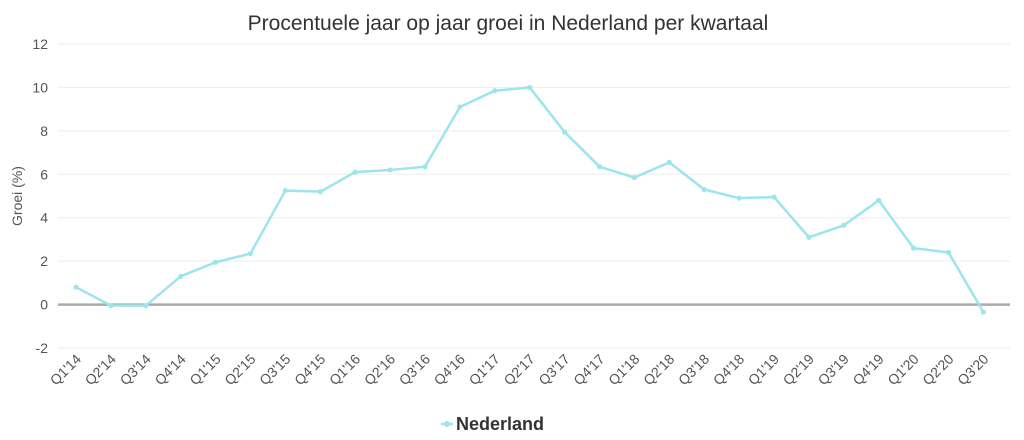 This screenshot has height=440, width=1024. I want to click on y-tick-label: 12, so click(40, 44).